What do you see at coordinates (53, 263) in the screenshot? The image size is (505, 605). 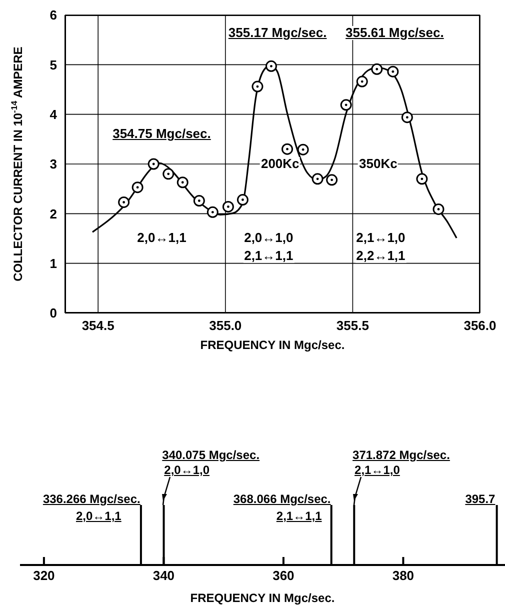 I see `y-tick-label: 1` at bounding box center [53, 263].